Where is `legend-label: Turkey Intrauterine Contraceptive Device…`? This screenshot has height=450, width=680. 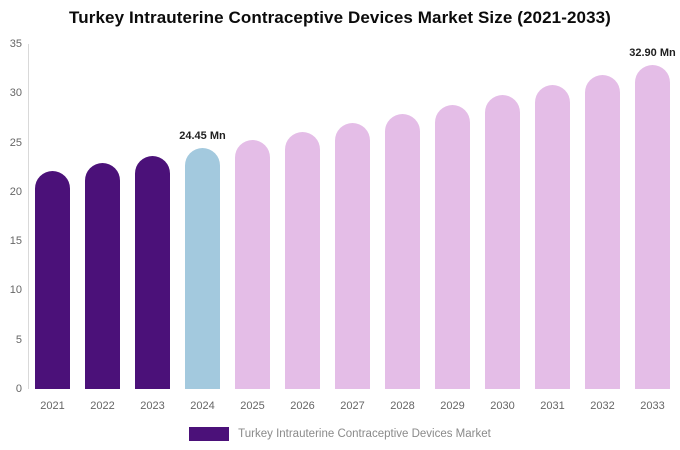 legend-label: Turkey Intrauterine Contraceptive Device… is located at coordinates (364, 434).